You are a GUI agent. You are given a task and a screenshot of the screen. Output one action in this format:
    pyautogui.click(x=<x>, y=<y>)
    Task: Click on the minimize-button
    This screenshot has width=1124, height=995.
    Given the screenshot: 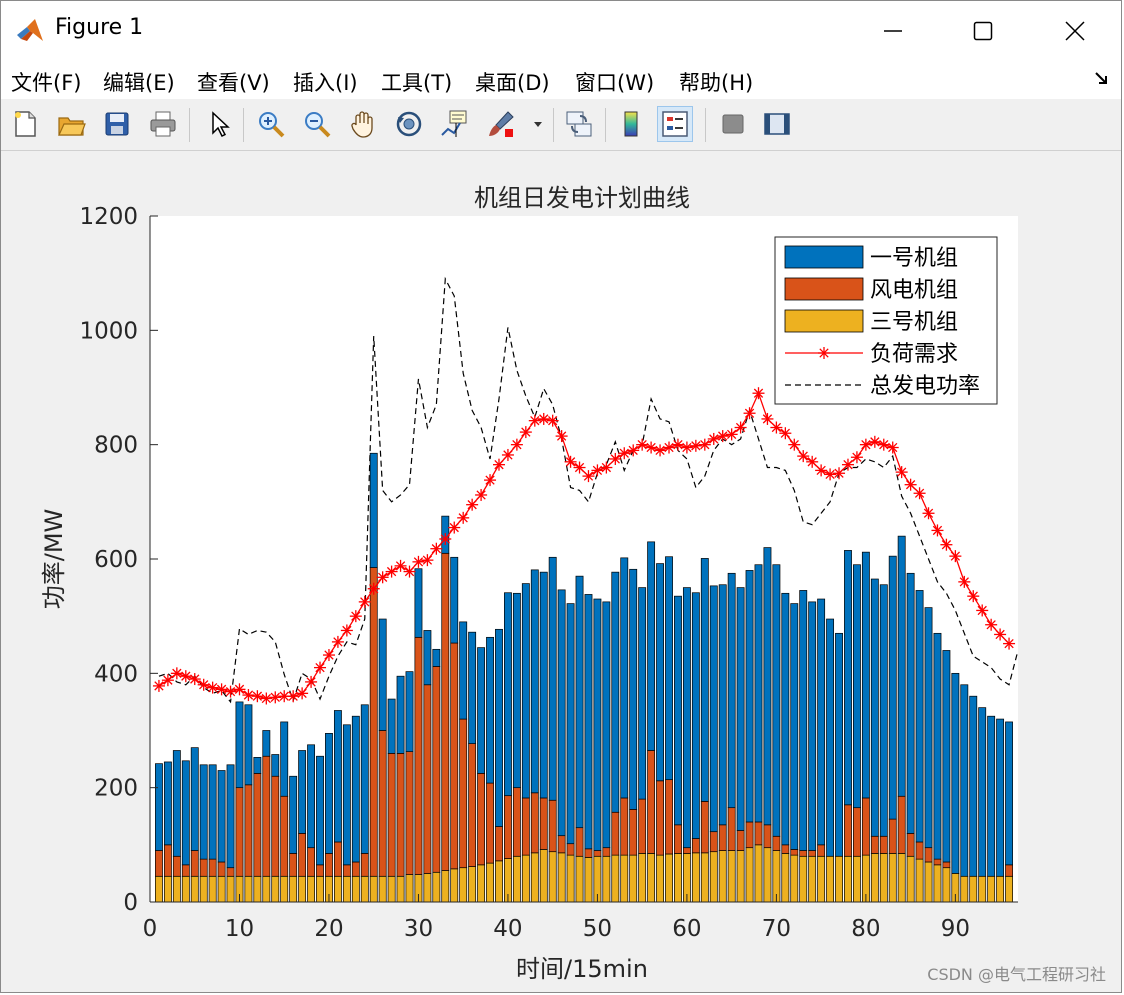 What is the action you would take?
    pyautogui.click(x=893, y=31)
    